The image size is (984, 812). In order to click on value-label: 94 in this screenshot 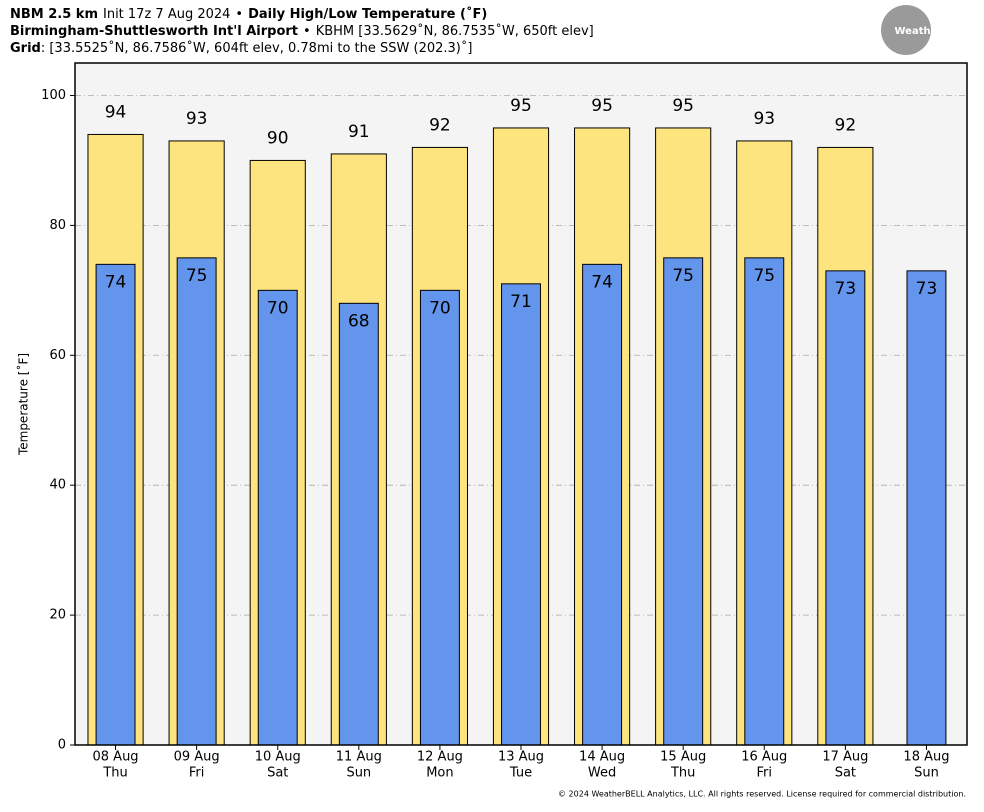, I will do `click(116, 112)`.